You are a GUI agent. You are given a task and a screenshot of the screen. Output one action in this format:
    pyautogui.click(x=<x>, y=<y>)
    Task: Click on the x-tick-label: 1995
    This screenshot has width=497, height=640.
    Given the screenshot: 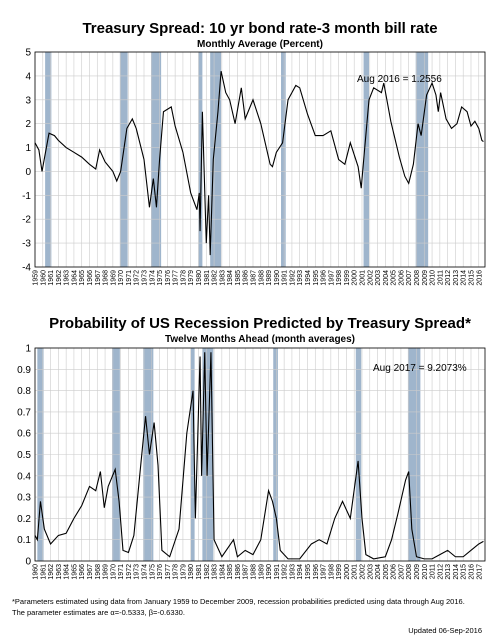 What is the action you would take?
    pyautogui.click(x=316, y=278)
    